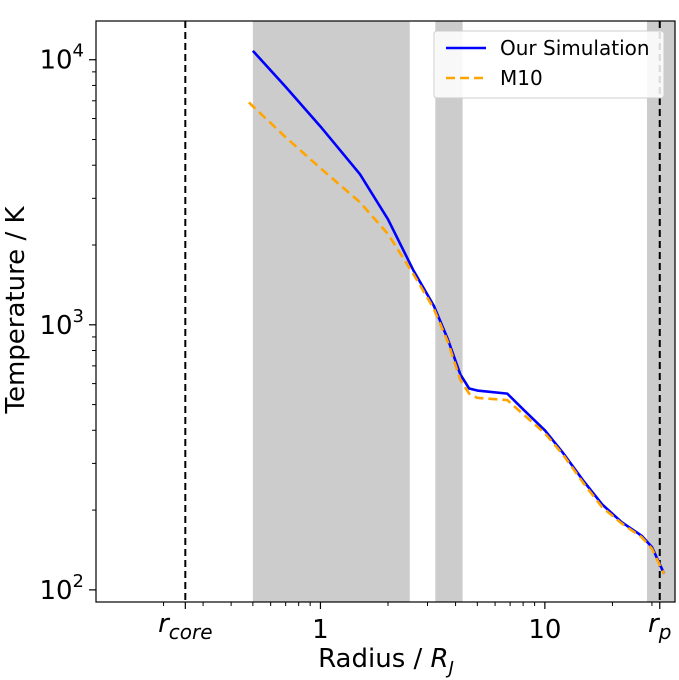  I want to click on legend-label-m10: M10, so click(521, 78).